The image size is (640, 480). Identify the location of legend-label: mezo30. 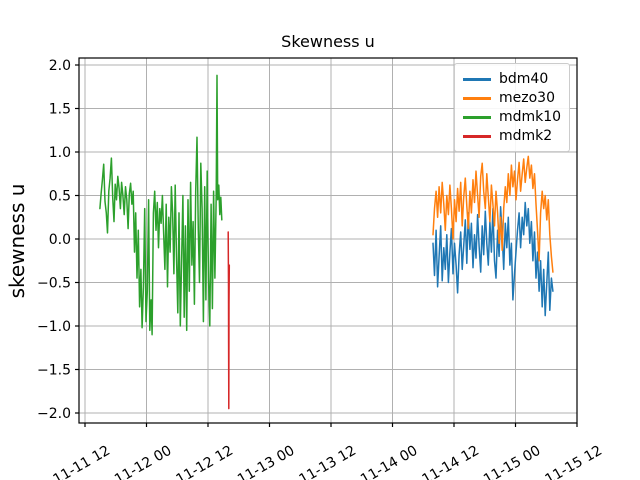
(527, 98).